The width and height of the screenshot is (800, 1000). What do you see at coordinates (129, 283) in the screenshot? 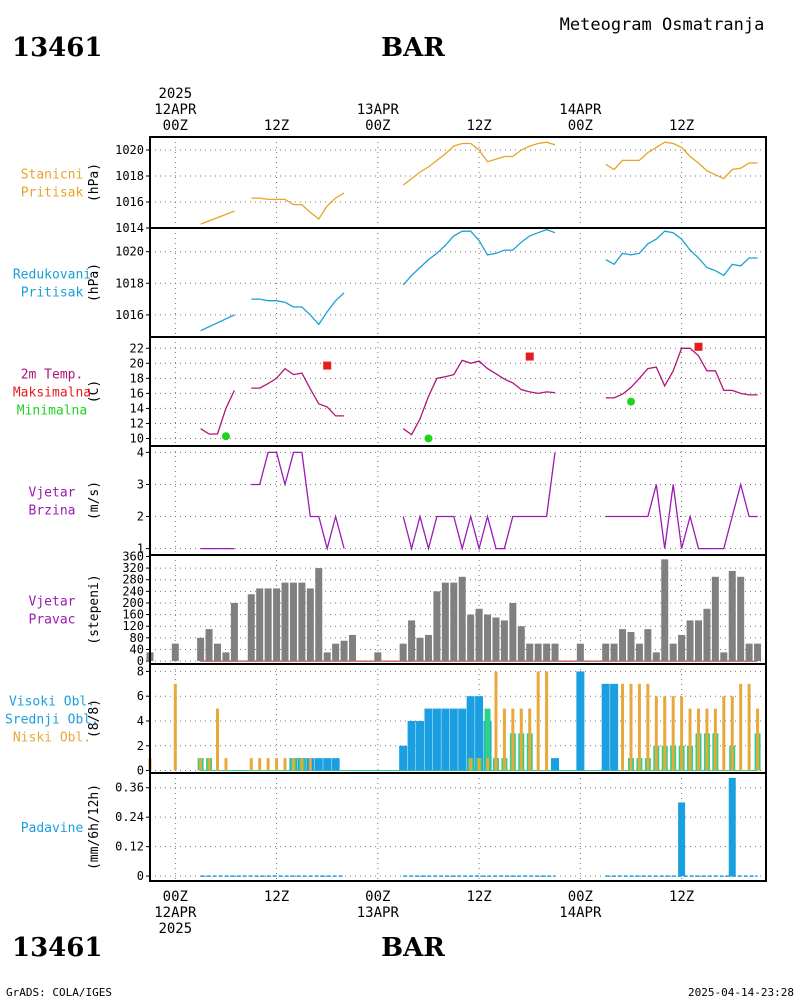
I see `y-tick-label: 1018` at bounding box center [129, 283].